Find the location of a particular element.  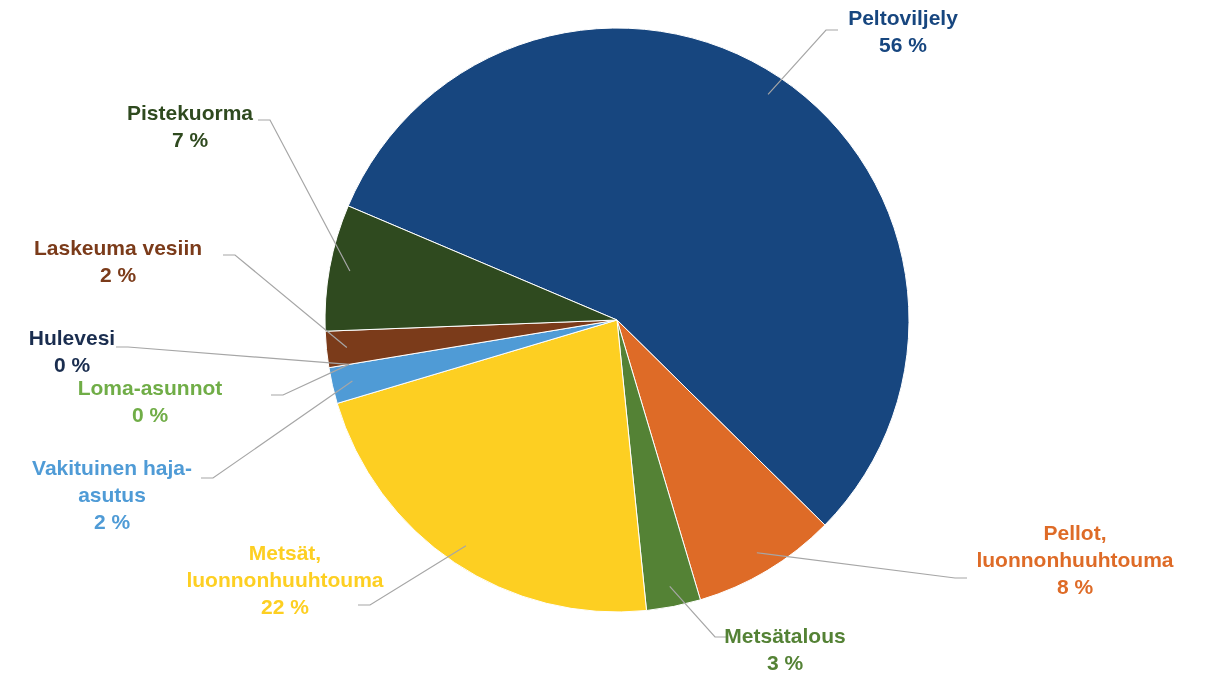

data-label: 22 % is located at coordinates (285, 606).